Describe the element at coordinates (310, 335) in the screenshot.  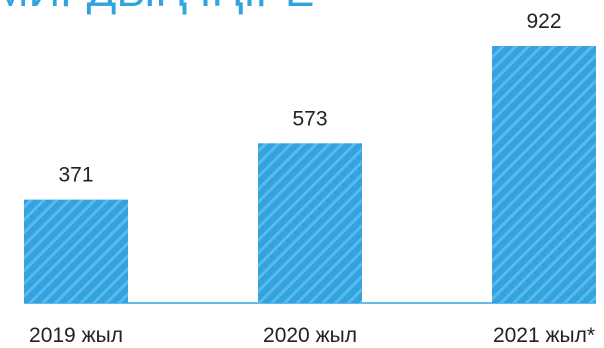
I see `category-label-2: 2020 жыл` at that location.